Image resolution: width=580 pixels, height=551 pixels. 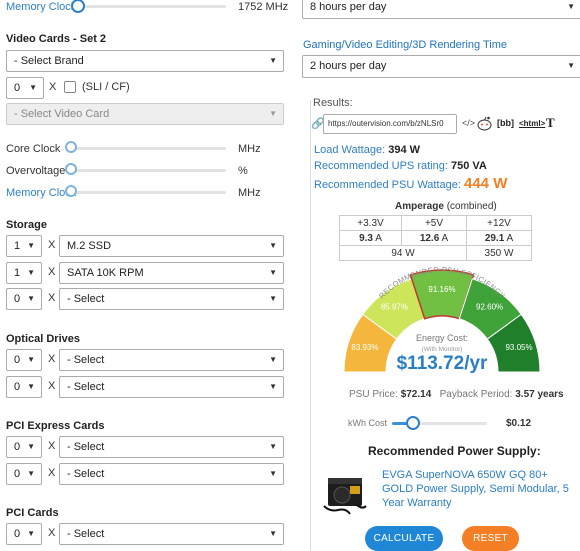 What do you see at coordinates (390, 124) in the screenshot?
I see `share-url-input: https://outervision.com/b/zNLSr0` at bounding box center [390, 124].